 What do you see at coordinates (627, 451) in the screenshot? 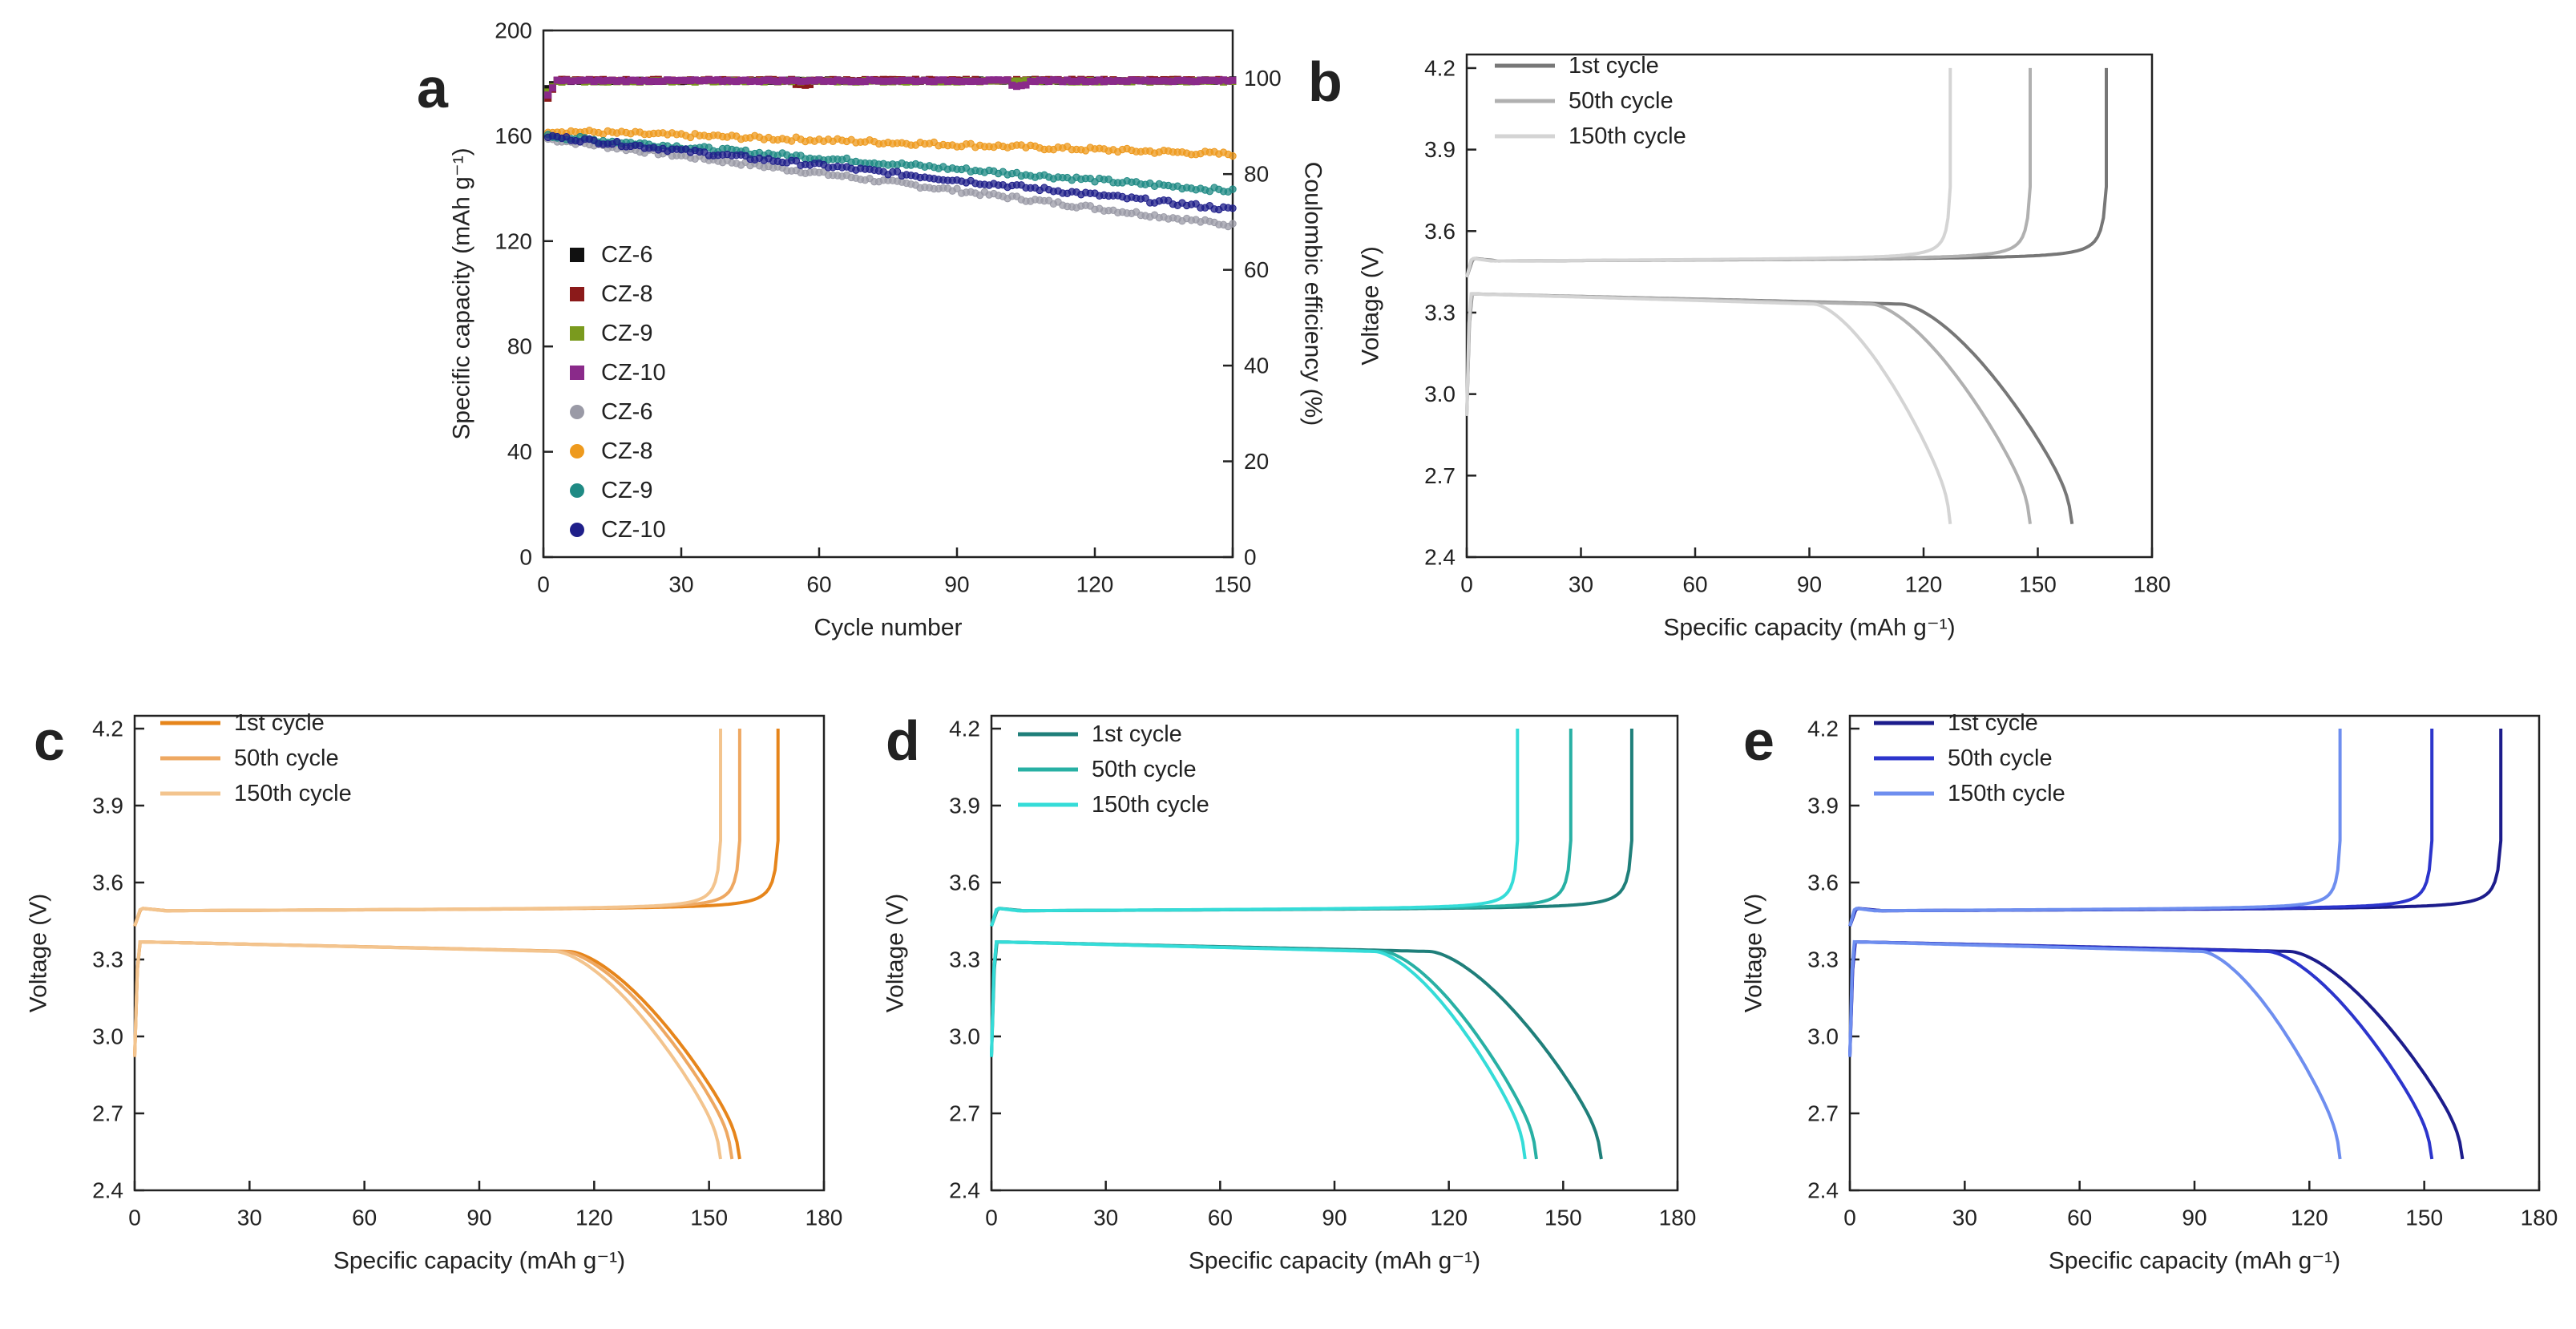
I see `legend-label: CZ-8` at bounding box center [627, 451].